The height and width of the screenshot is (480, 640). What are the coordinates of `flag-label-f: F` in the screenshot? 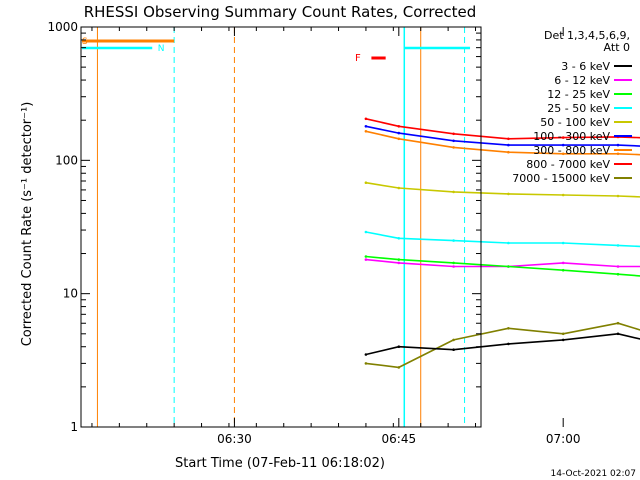 It's located at (358, 58).